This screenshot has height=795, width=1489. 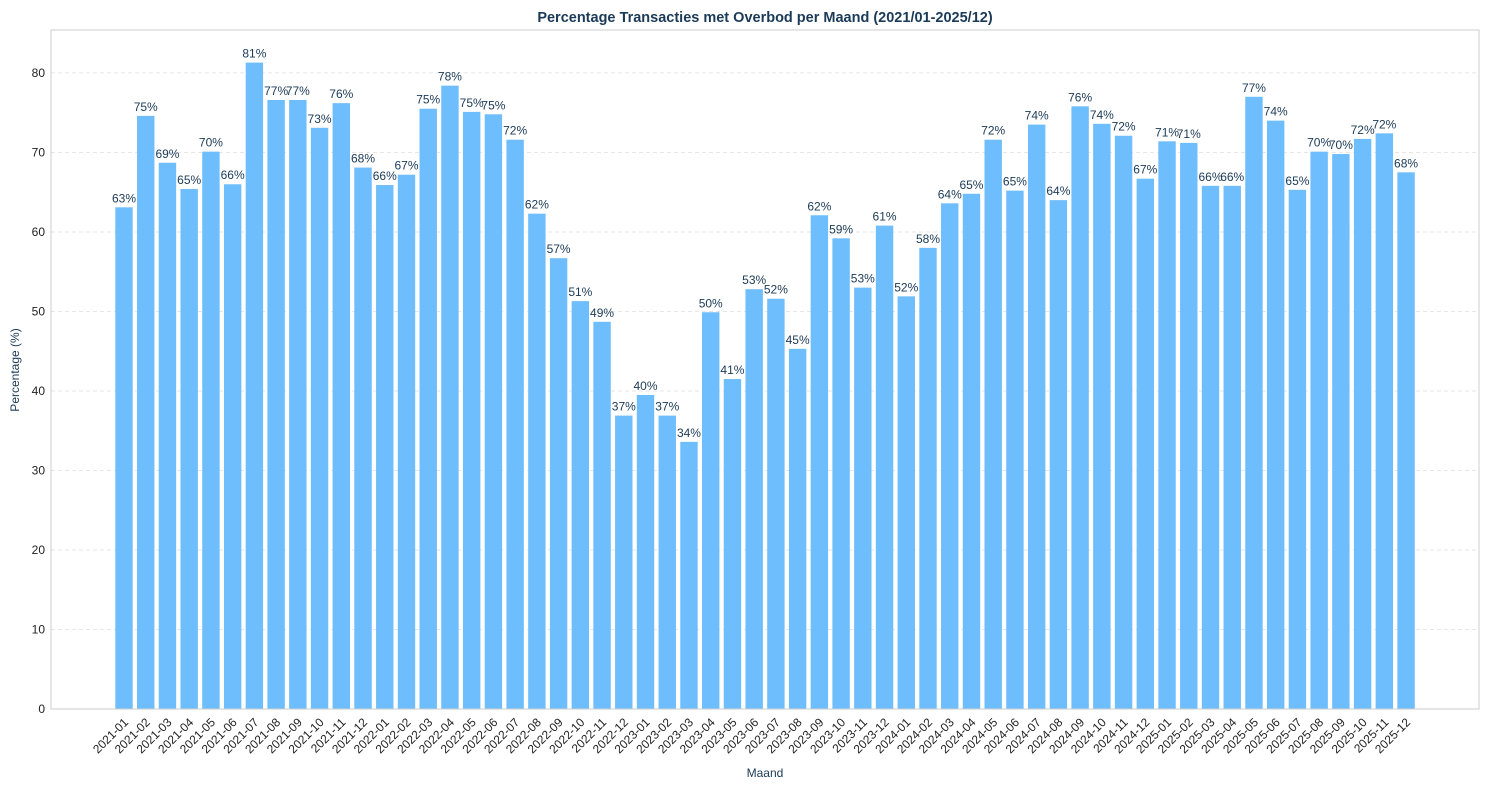 What do you see at coordinates (776, 290) in the screenshot?
I see `data-label: 52%` at bounding box center [776, 290].